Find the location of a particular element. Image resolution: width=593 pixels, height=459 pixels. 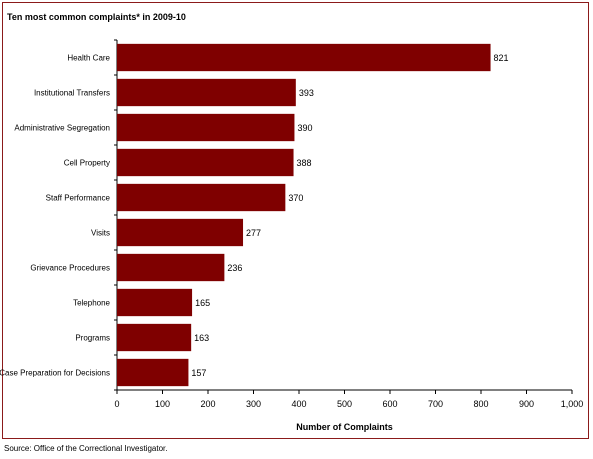

x-tick-label: 100 is located at coordinates (162, 404).